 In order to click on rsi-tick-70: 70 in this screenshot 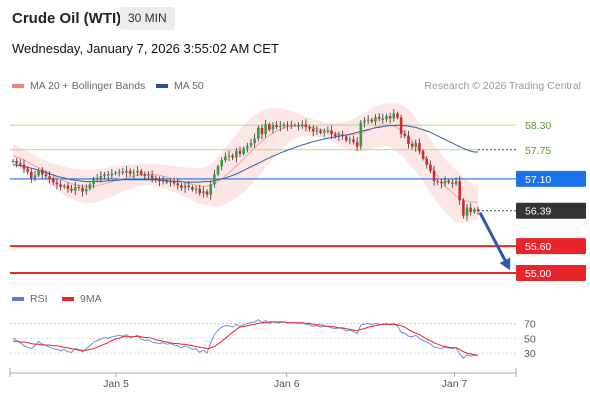, I will do `click(530, 324)`.